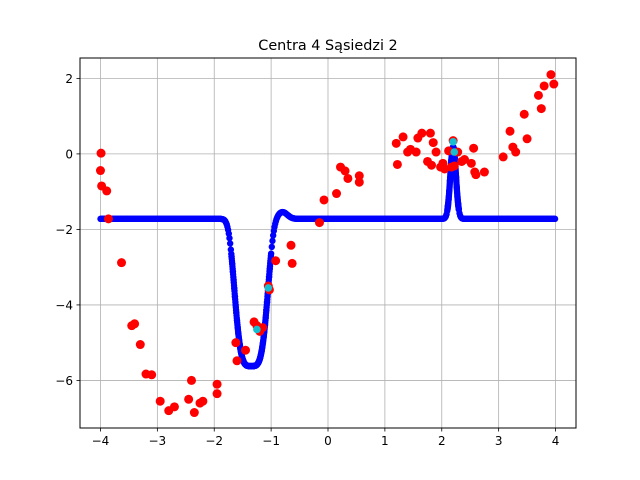  I want to click on center-points-series, so click(356, 236).